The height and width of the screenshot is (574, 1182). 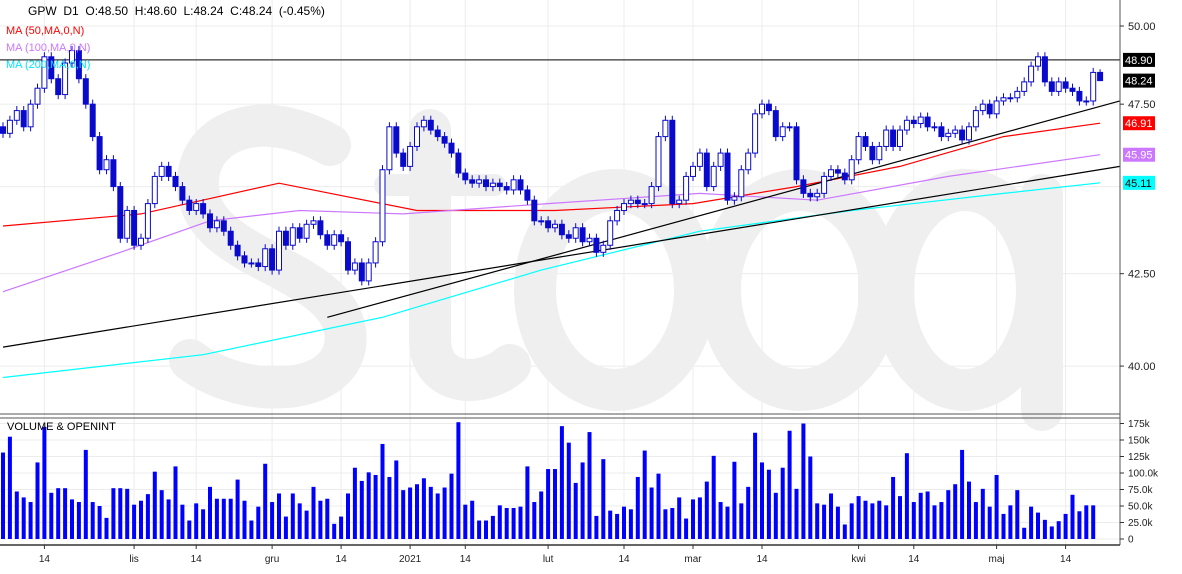 What do you see at coordinates (133, 559) in the screenshot?
I see `x-tick-label: lis` at bounding box center [133, 559].